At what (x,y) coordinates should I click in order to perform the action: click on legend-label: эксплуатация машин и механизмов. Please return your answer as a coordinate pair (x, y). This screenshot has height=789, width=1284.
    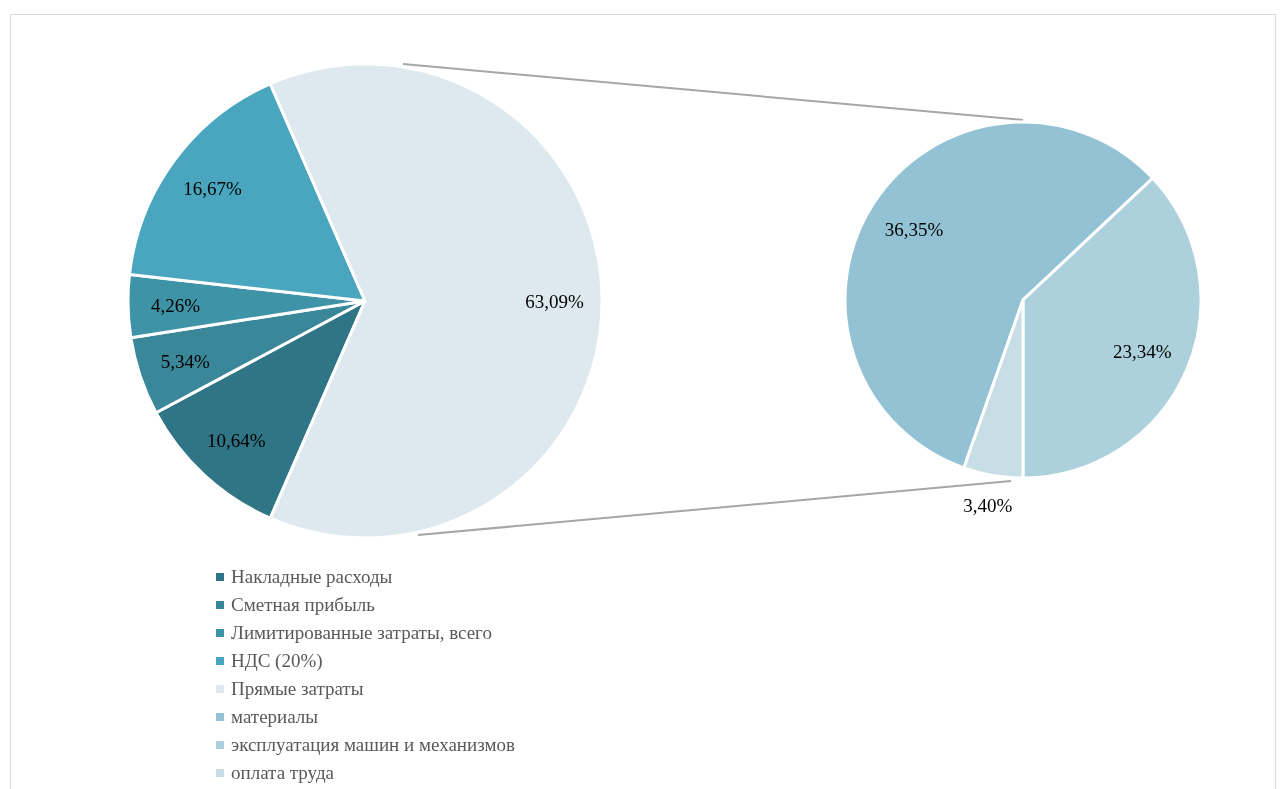
    Looking at the image, I should click on (373, 745).